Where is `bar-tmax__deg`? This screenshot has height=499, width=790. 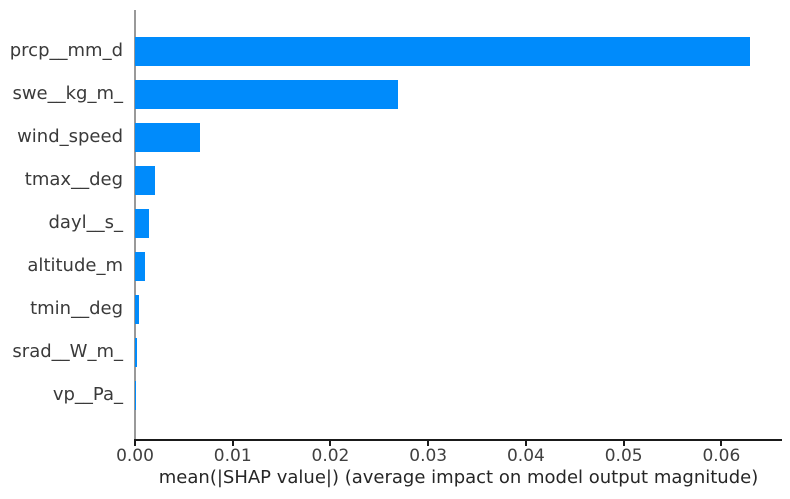
bar-tmax__deg is located at coordinates (145, 180).